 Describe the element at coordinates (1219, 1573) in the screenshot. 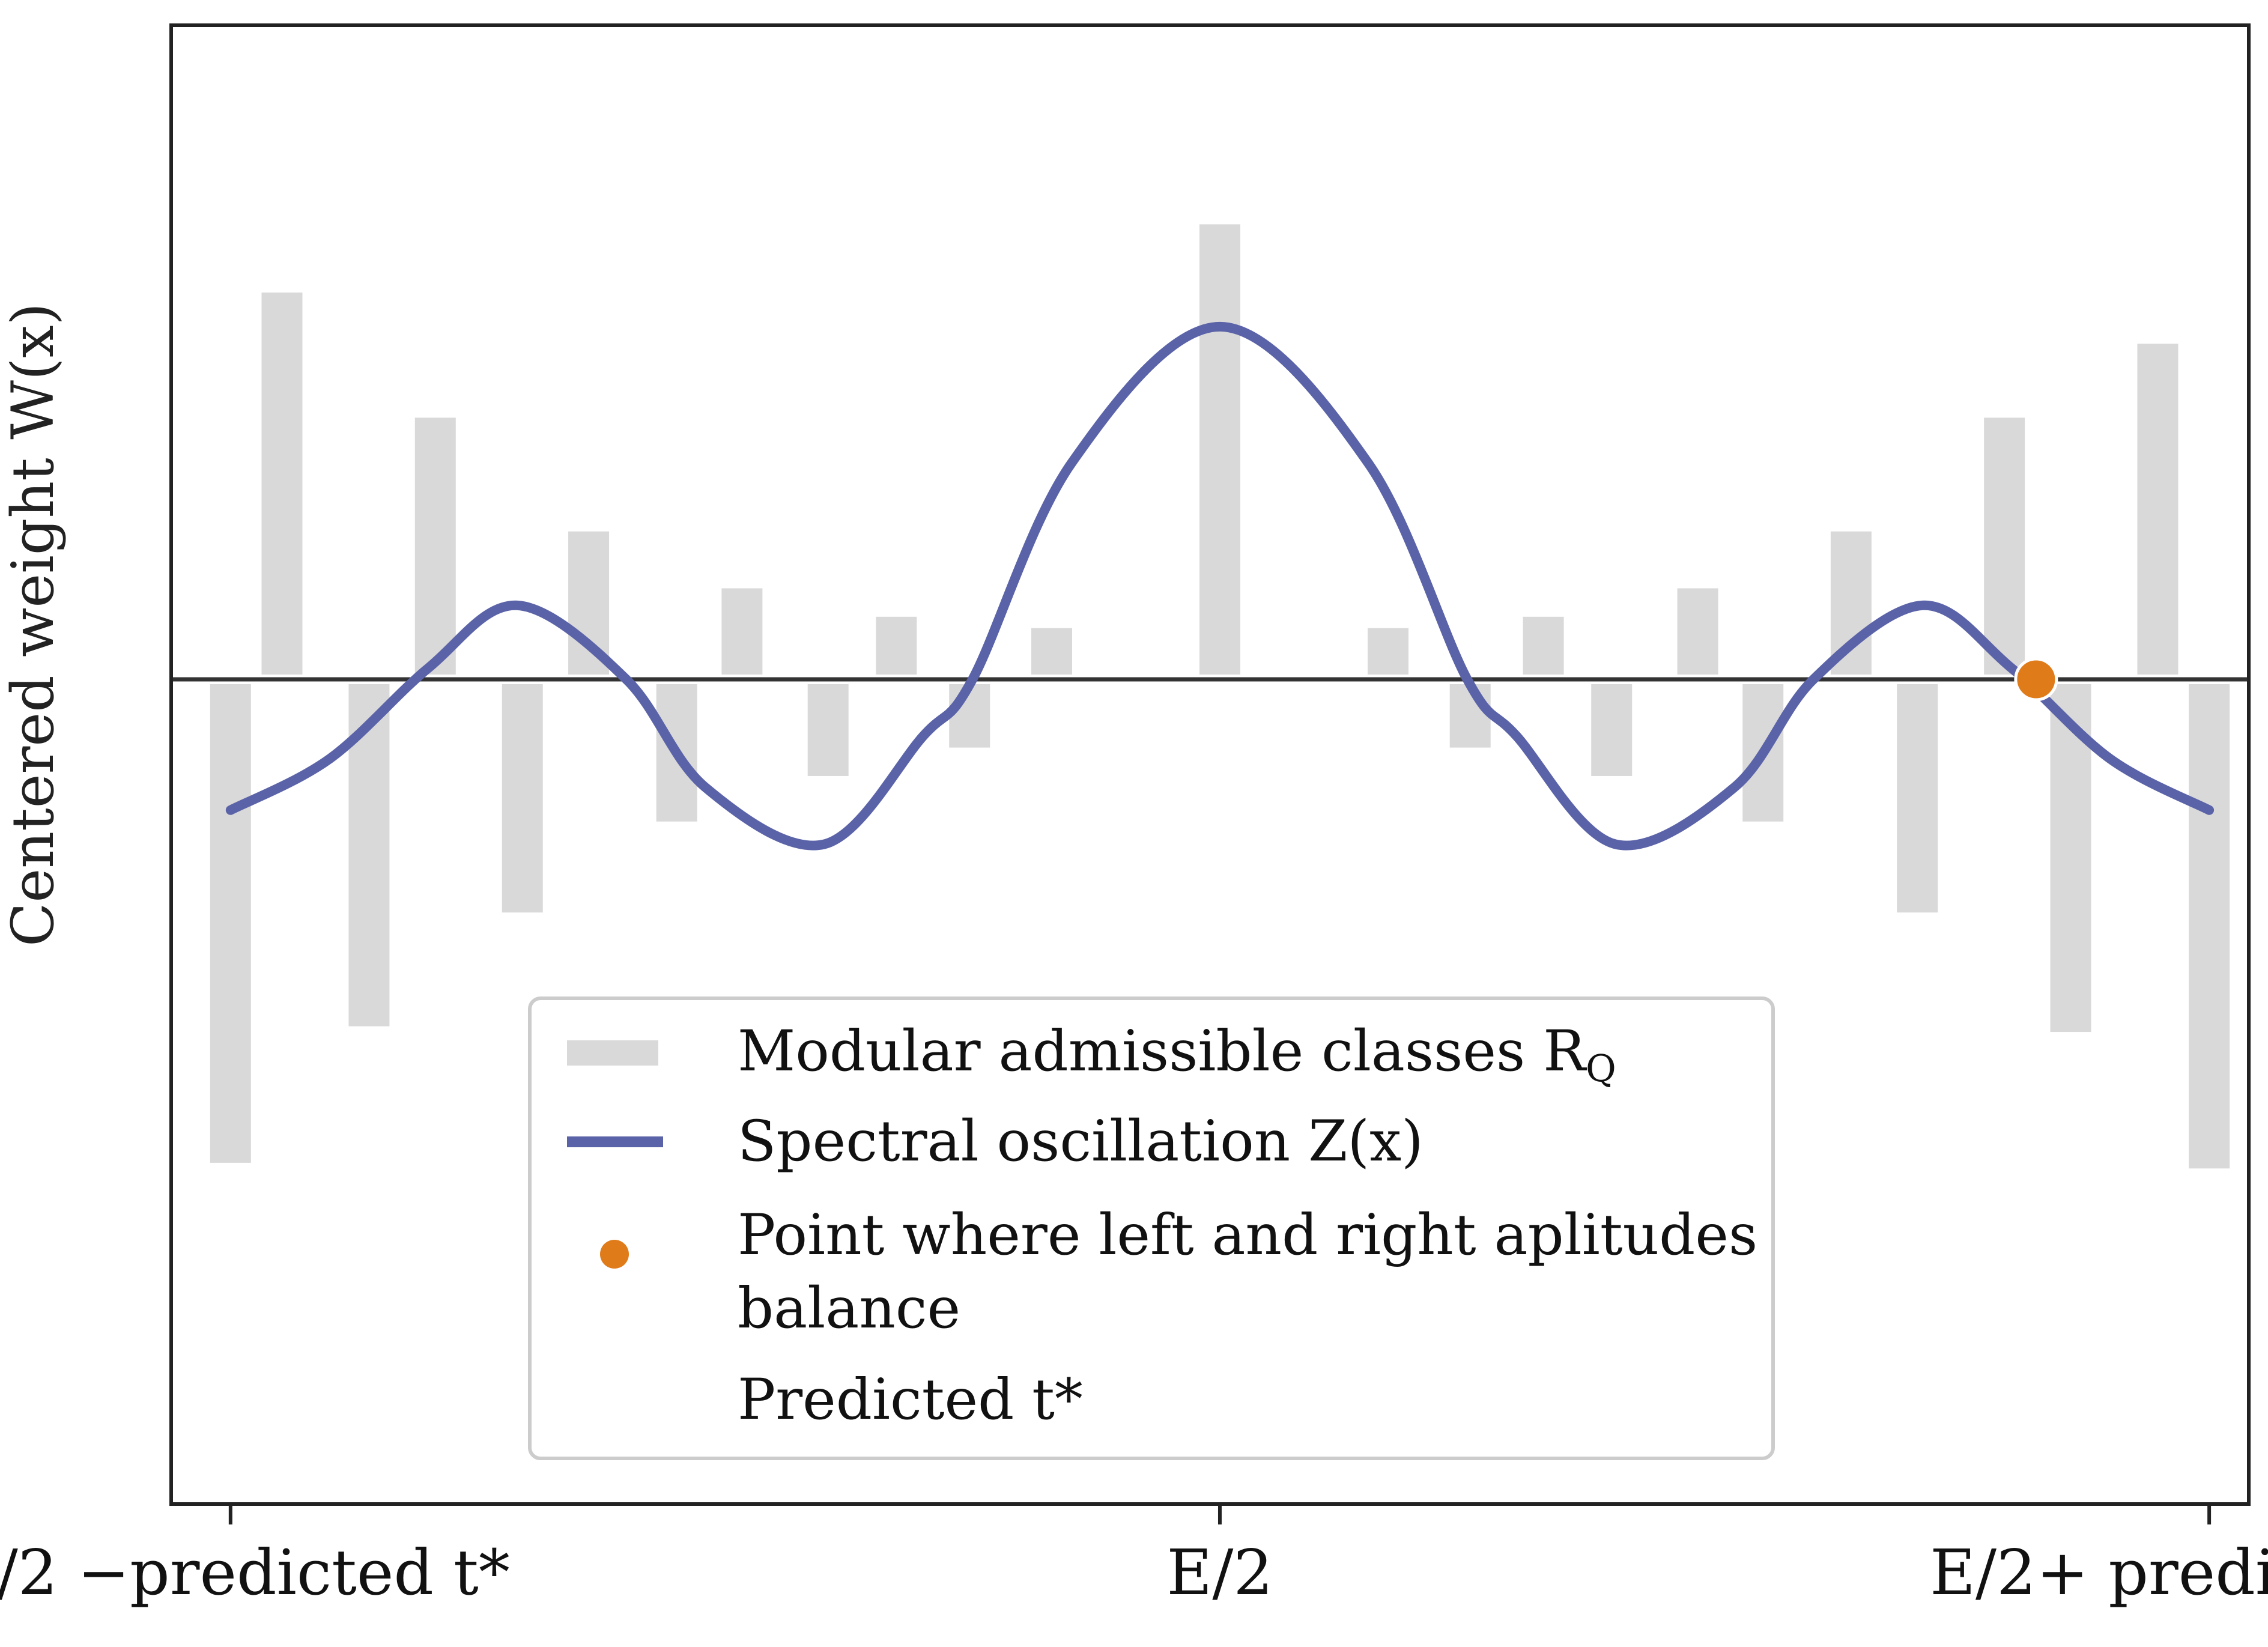

I see `x-tick-label: E/2` at that location.